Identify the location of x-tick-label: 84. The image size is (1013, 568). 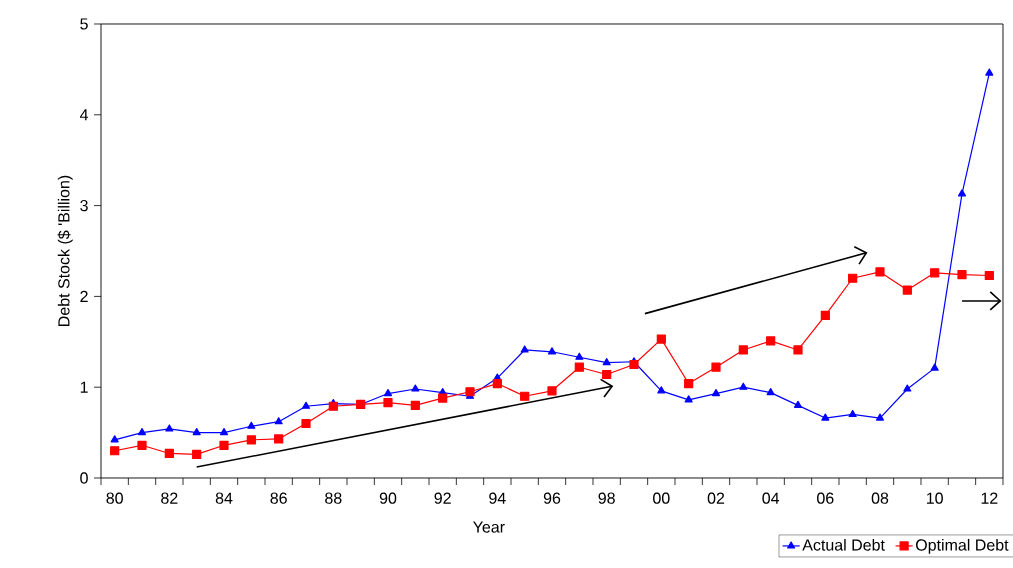
(224, 498).